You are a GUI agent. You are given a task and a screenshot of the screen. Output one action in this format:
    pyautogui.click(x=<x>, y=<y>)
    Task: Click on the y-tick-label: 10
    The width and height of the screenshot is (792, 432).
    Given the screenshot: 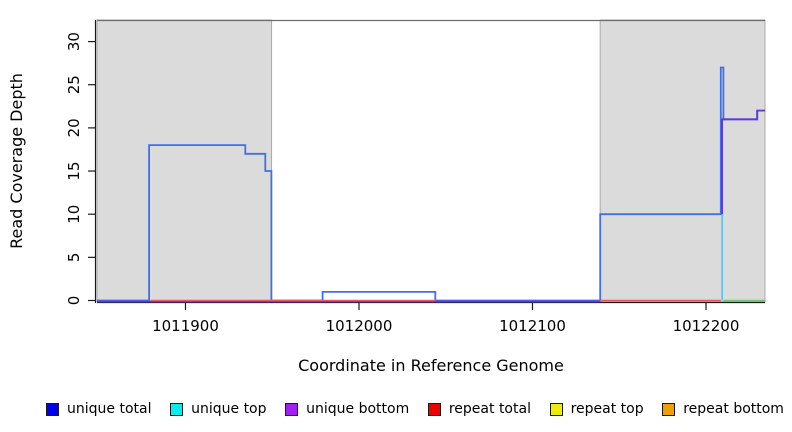 What is the action you would take?
    pyautogui.click(x=74, y=214)
    